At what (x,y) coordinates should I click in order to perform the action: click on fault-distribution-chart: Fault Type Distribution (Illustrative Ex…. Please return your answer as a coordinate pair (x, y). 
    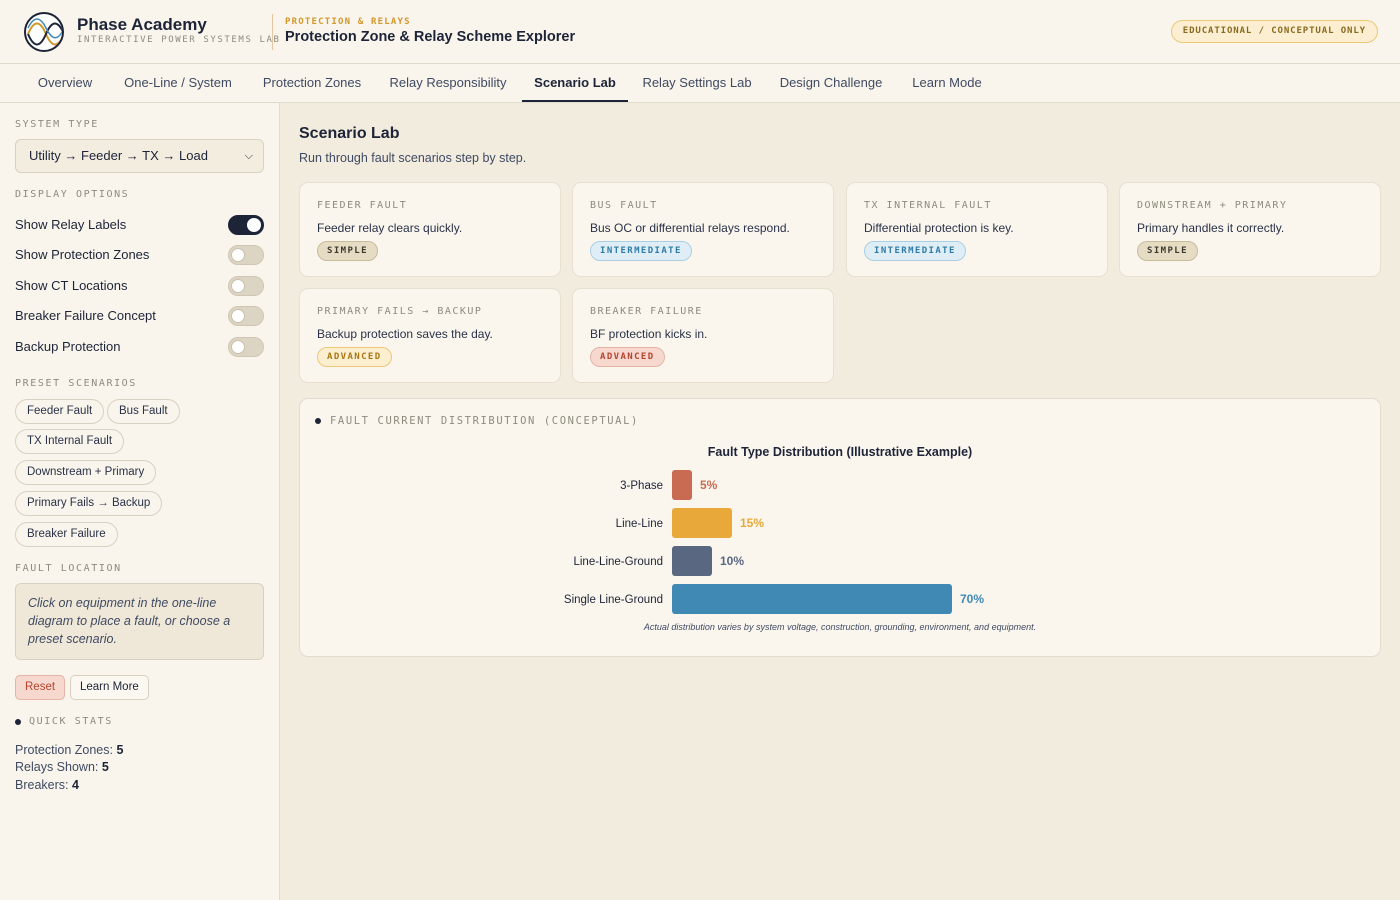
    Looking at the image, I should click on (800, 538).